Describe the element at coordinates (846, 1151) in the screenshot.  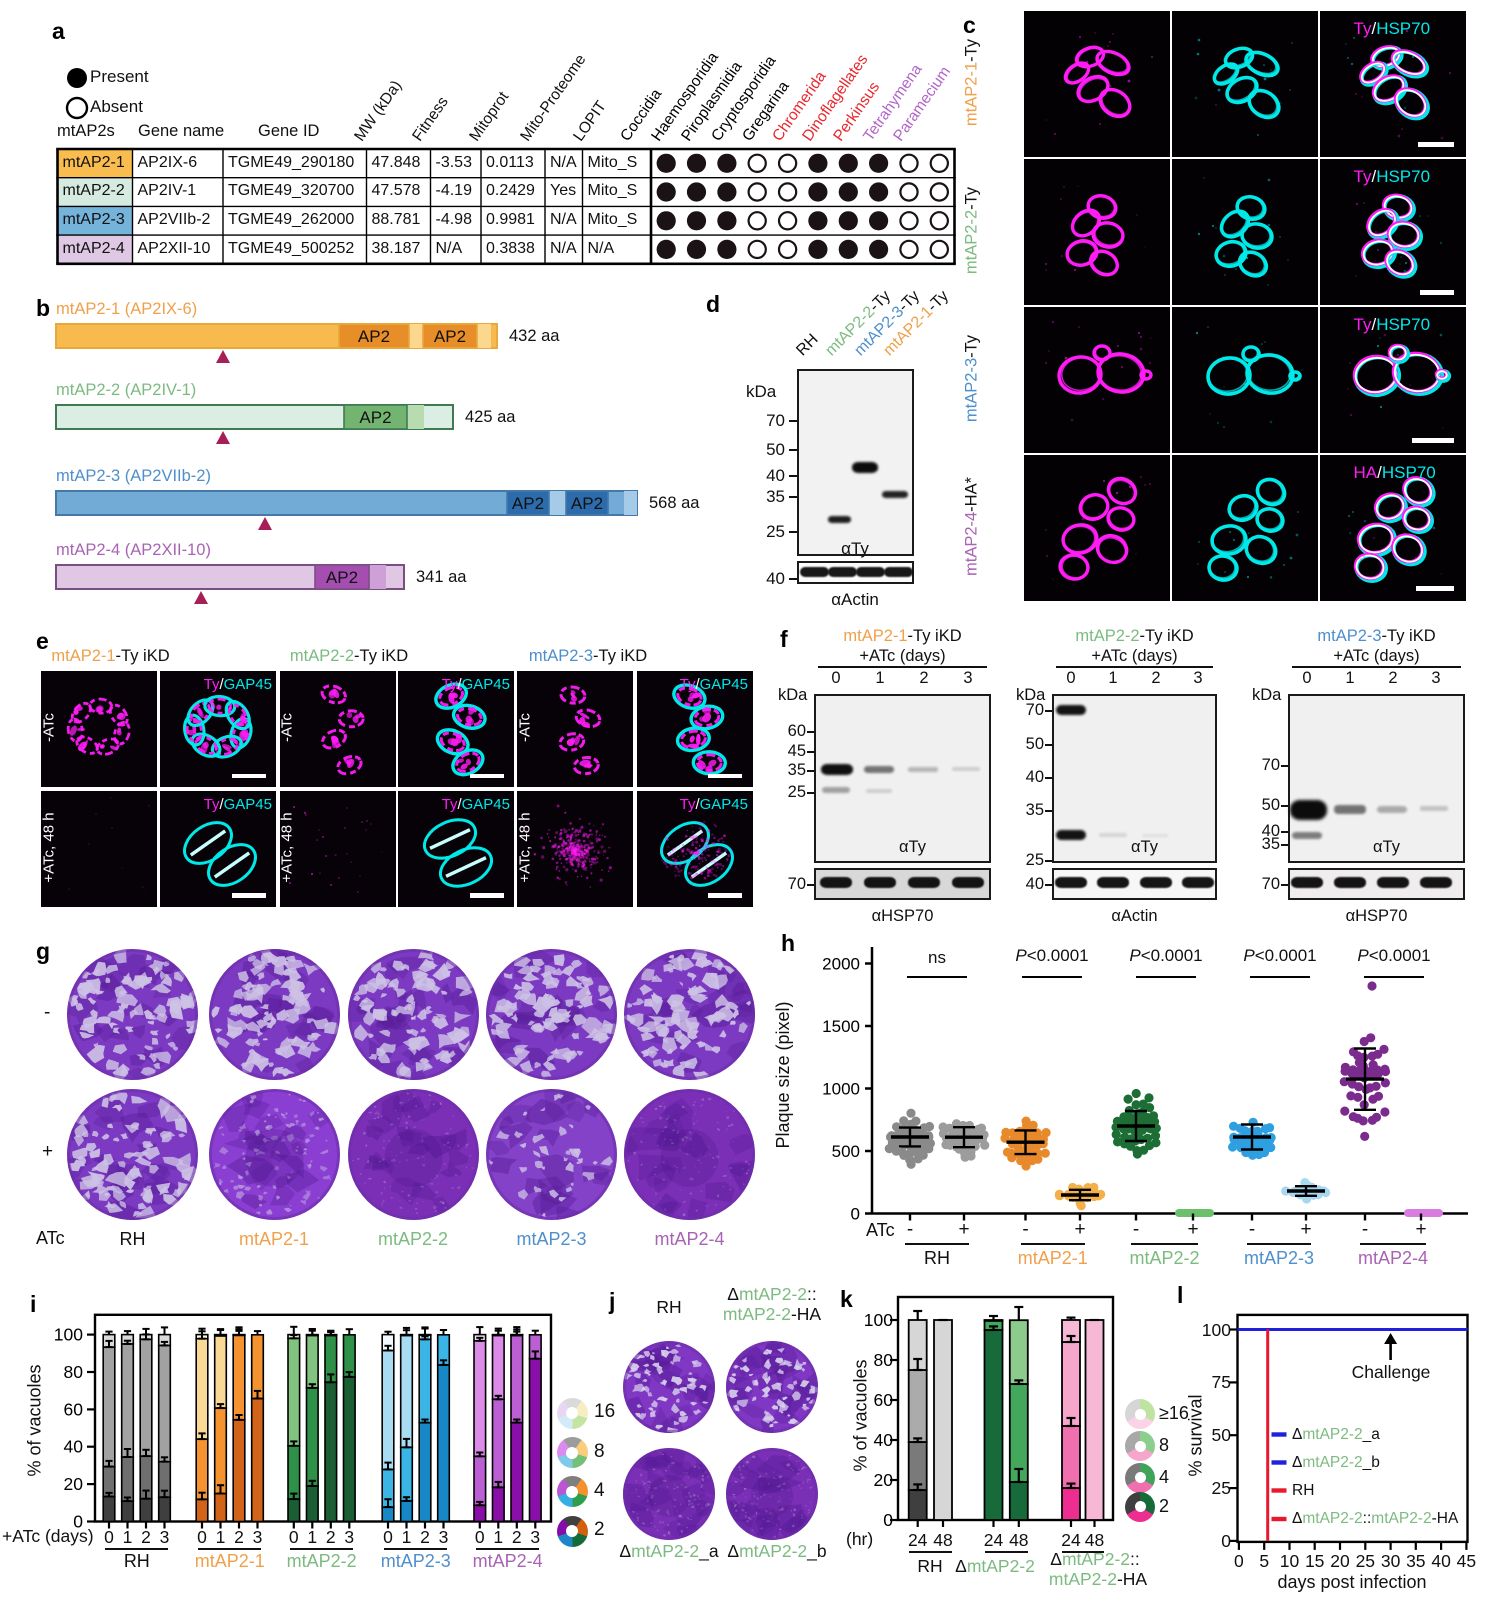
I see `svg-text: 500` at that location.